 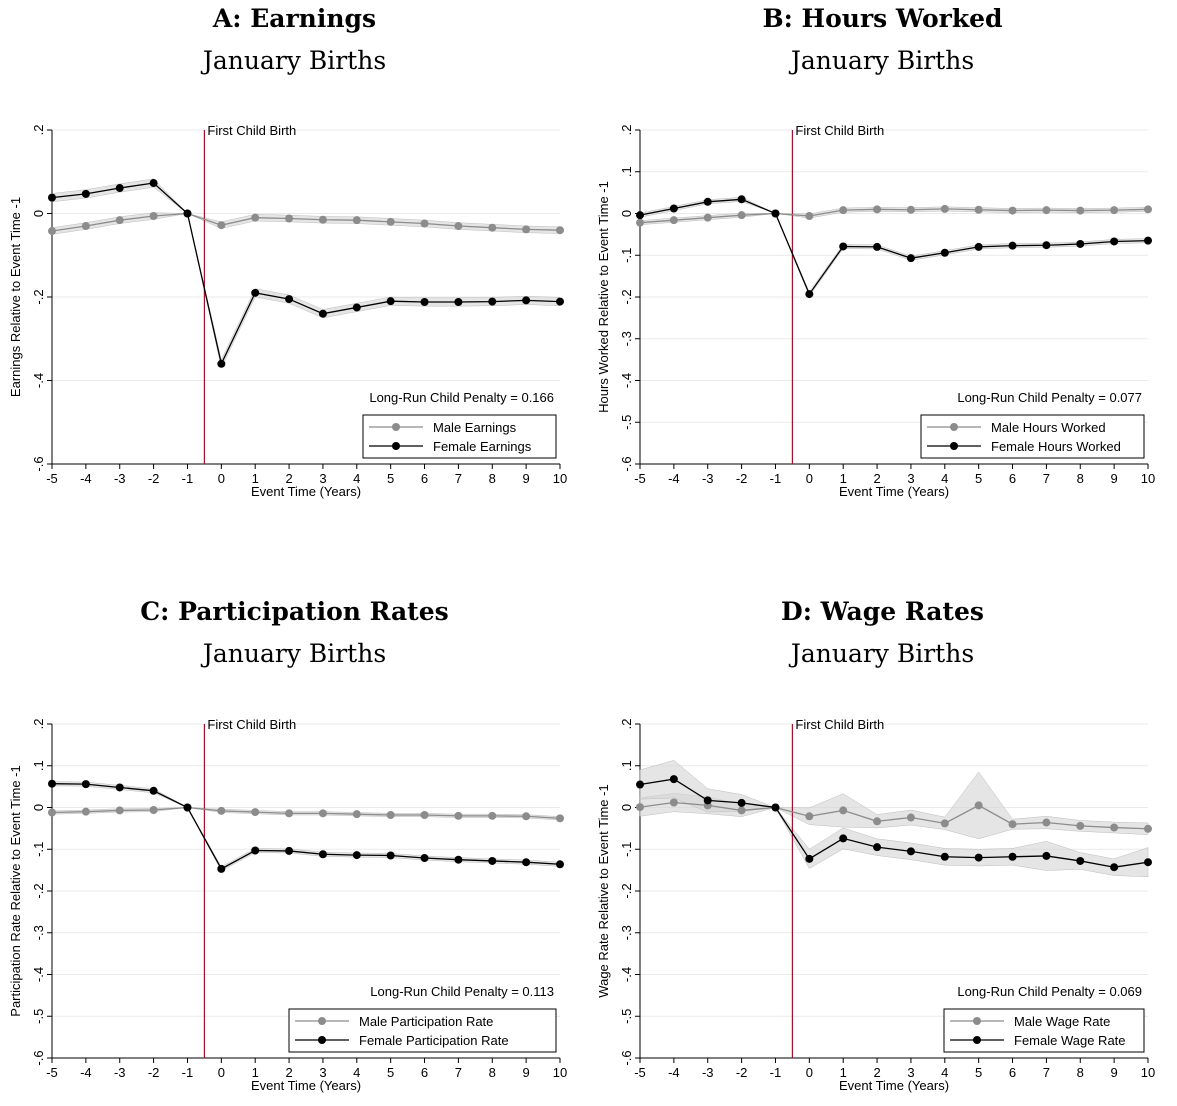 What do you see at coordinates (1148, 478) in the screenshot?
I see `x-tick-label: 10` at bounding box center [1148, 478].